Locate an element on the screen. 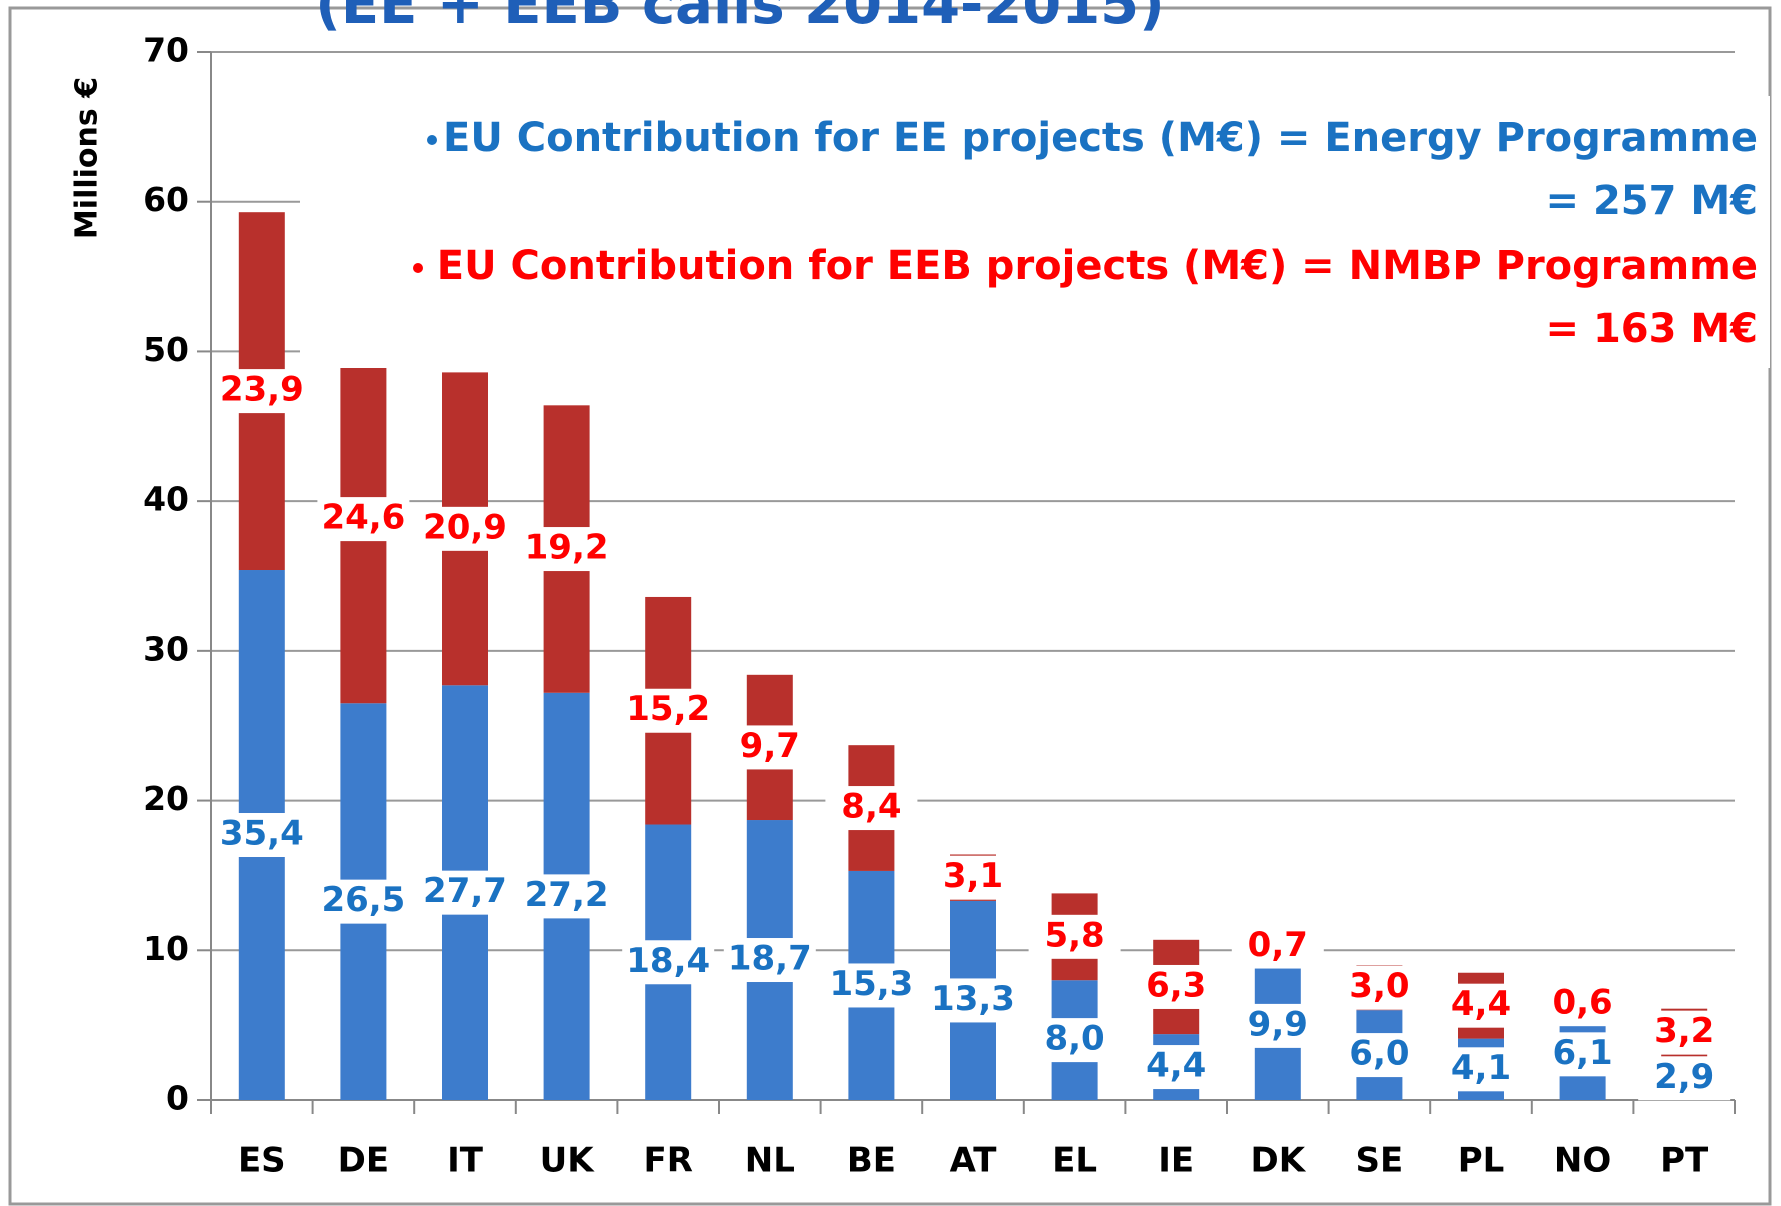 The height and width of the screenshot is (1206, 1781). legend-total: = 257 M€ is located at coordinates (1652, 201).